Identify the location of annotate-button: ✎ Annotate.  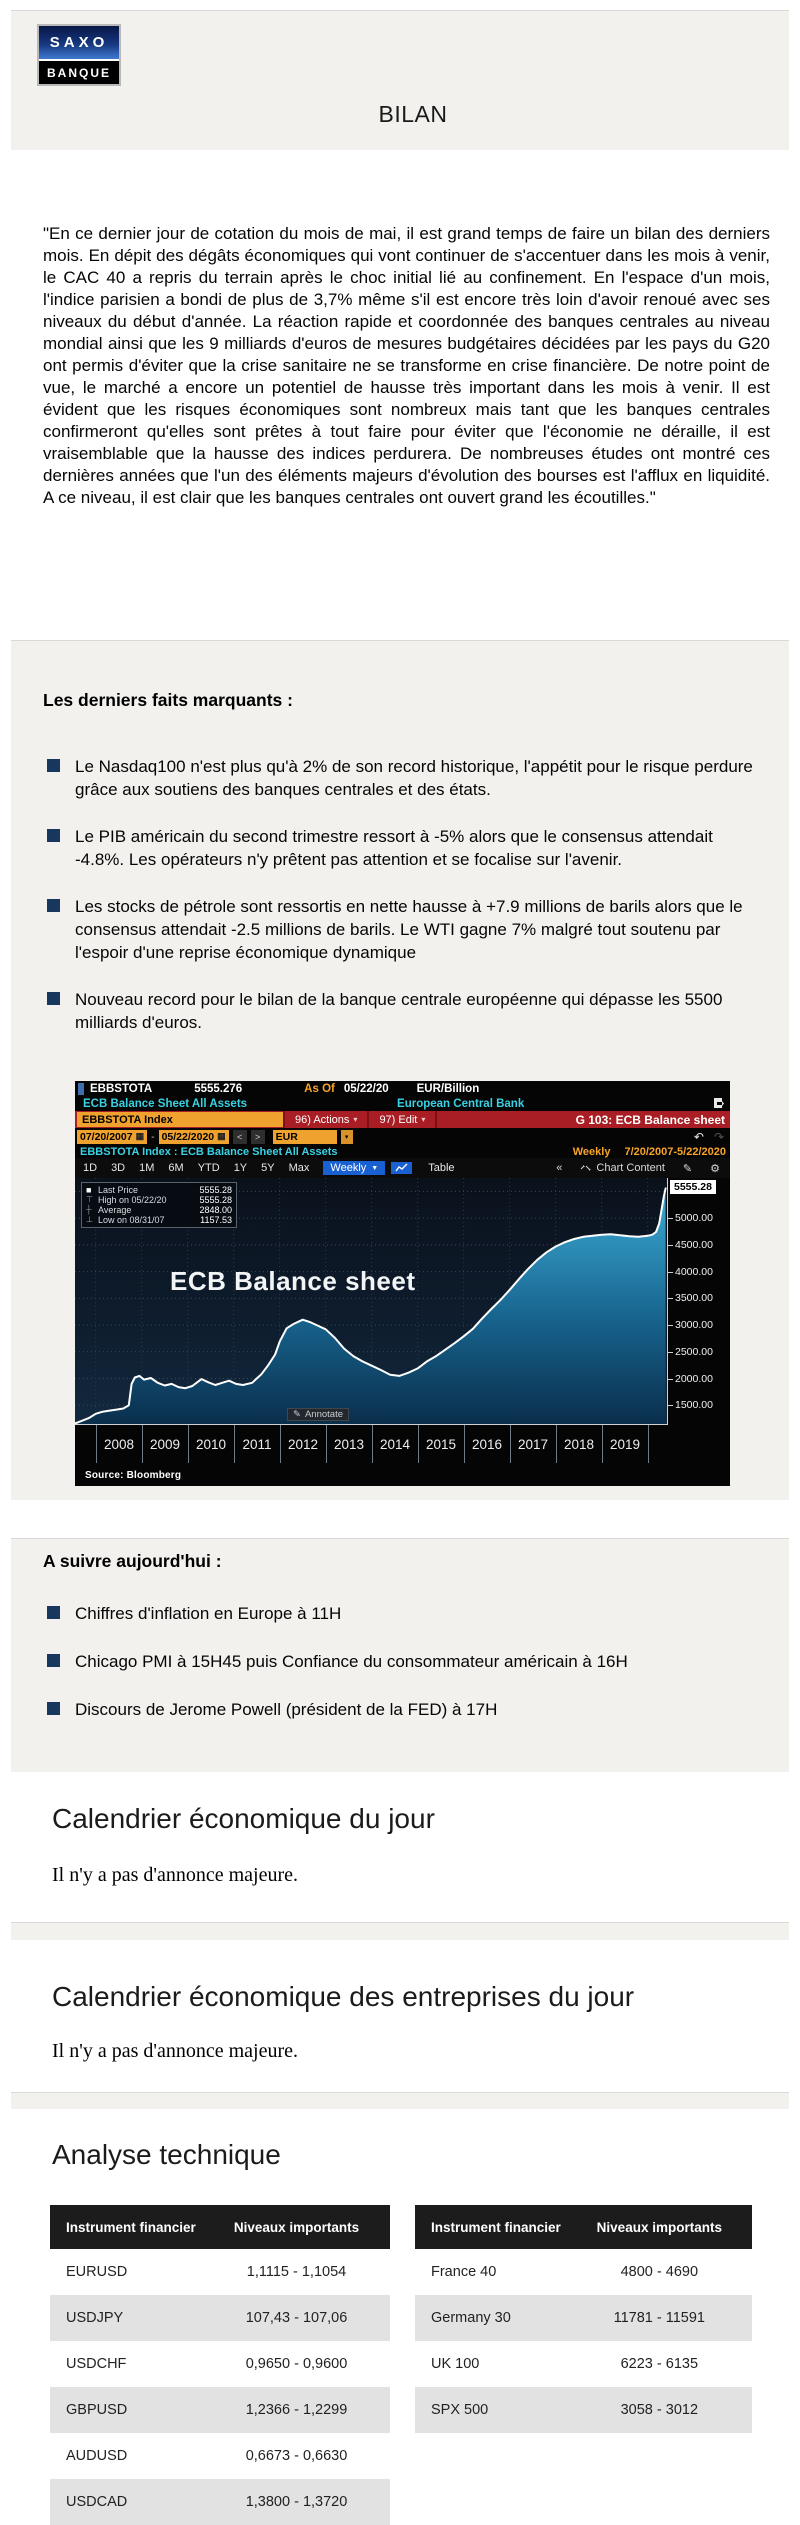
(318, 1414).